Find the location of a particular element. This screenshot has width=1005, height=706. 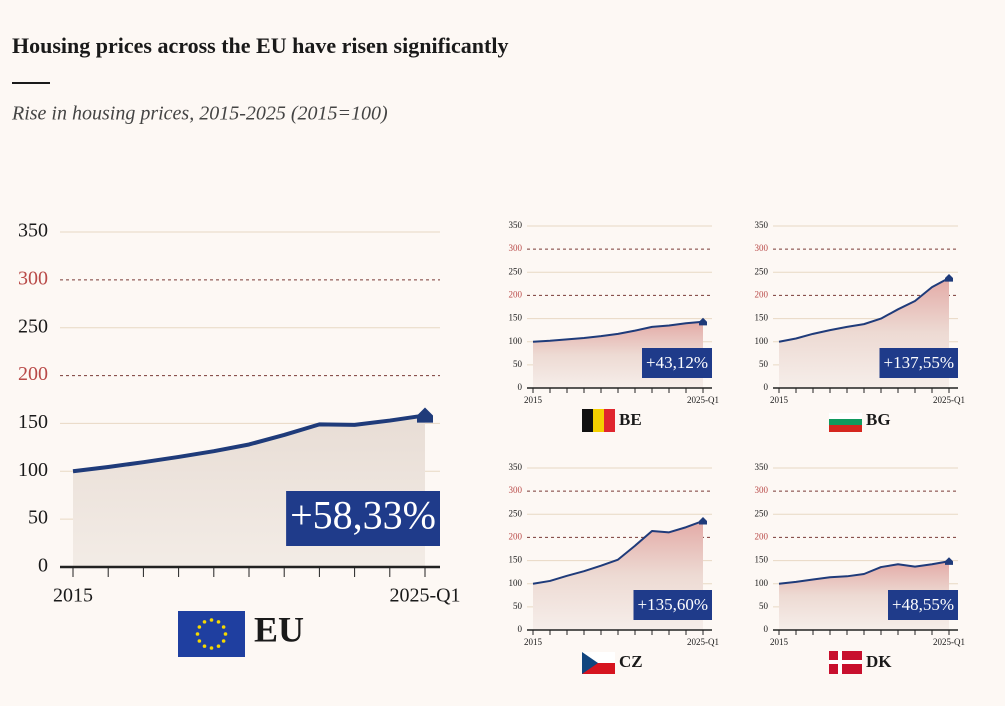

change-label: +48,55% is located at coordinates (923, 604).